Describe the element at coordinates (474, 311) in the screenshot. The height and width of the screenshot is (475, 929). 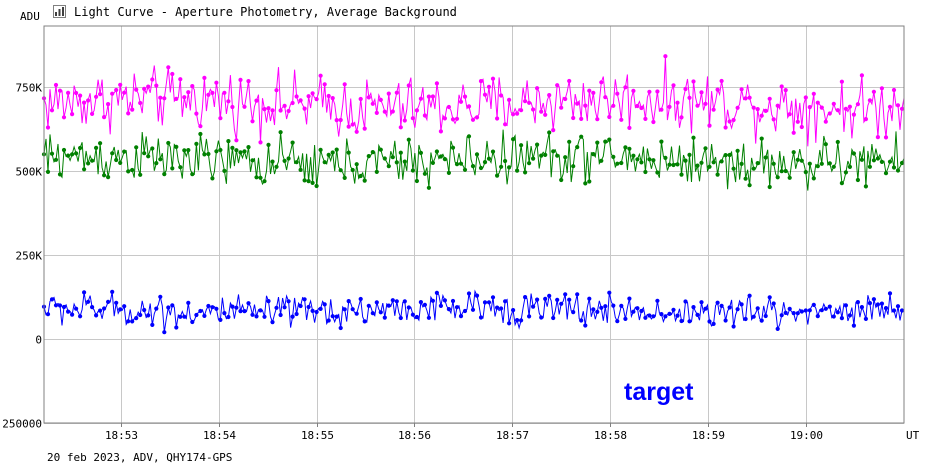
I see `series-line-target` at that location.